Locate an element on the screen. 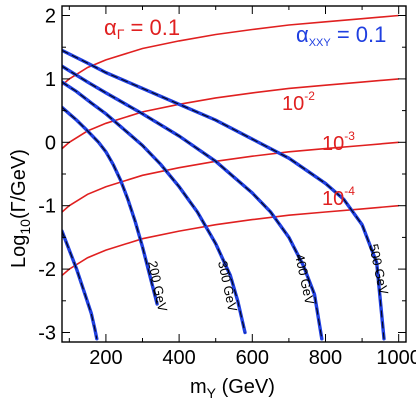 The width and height of the screenshot is (416, 403). y-axis-title: Log10(Γ/GeV) is located at coordinates (20, 208).